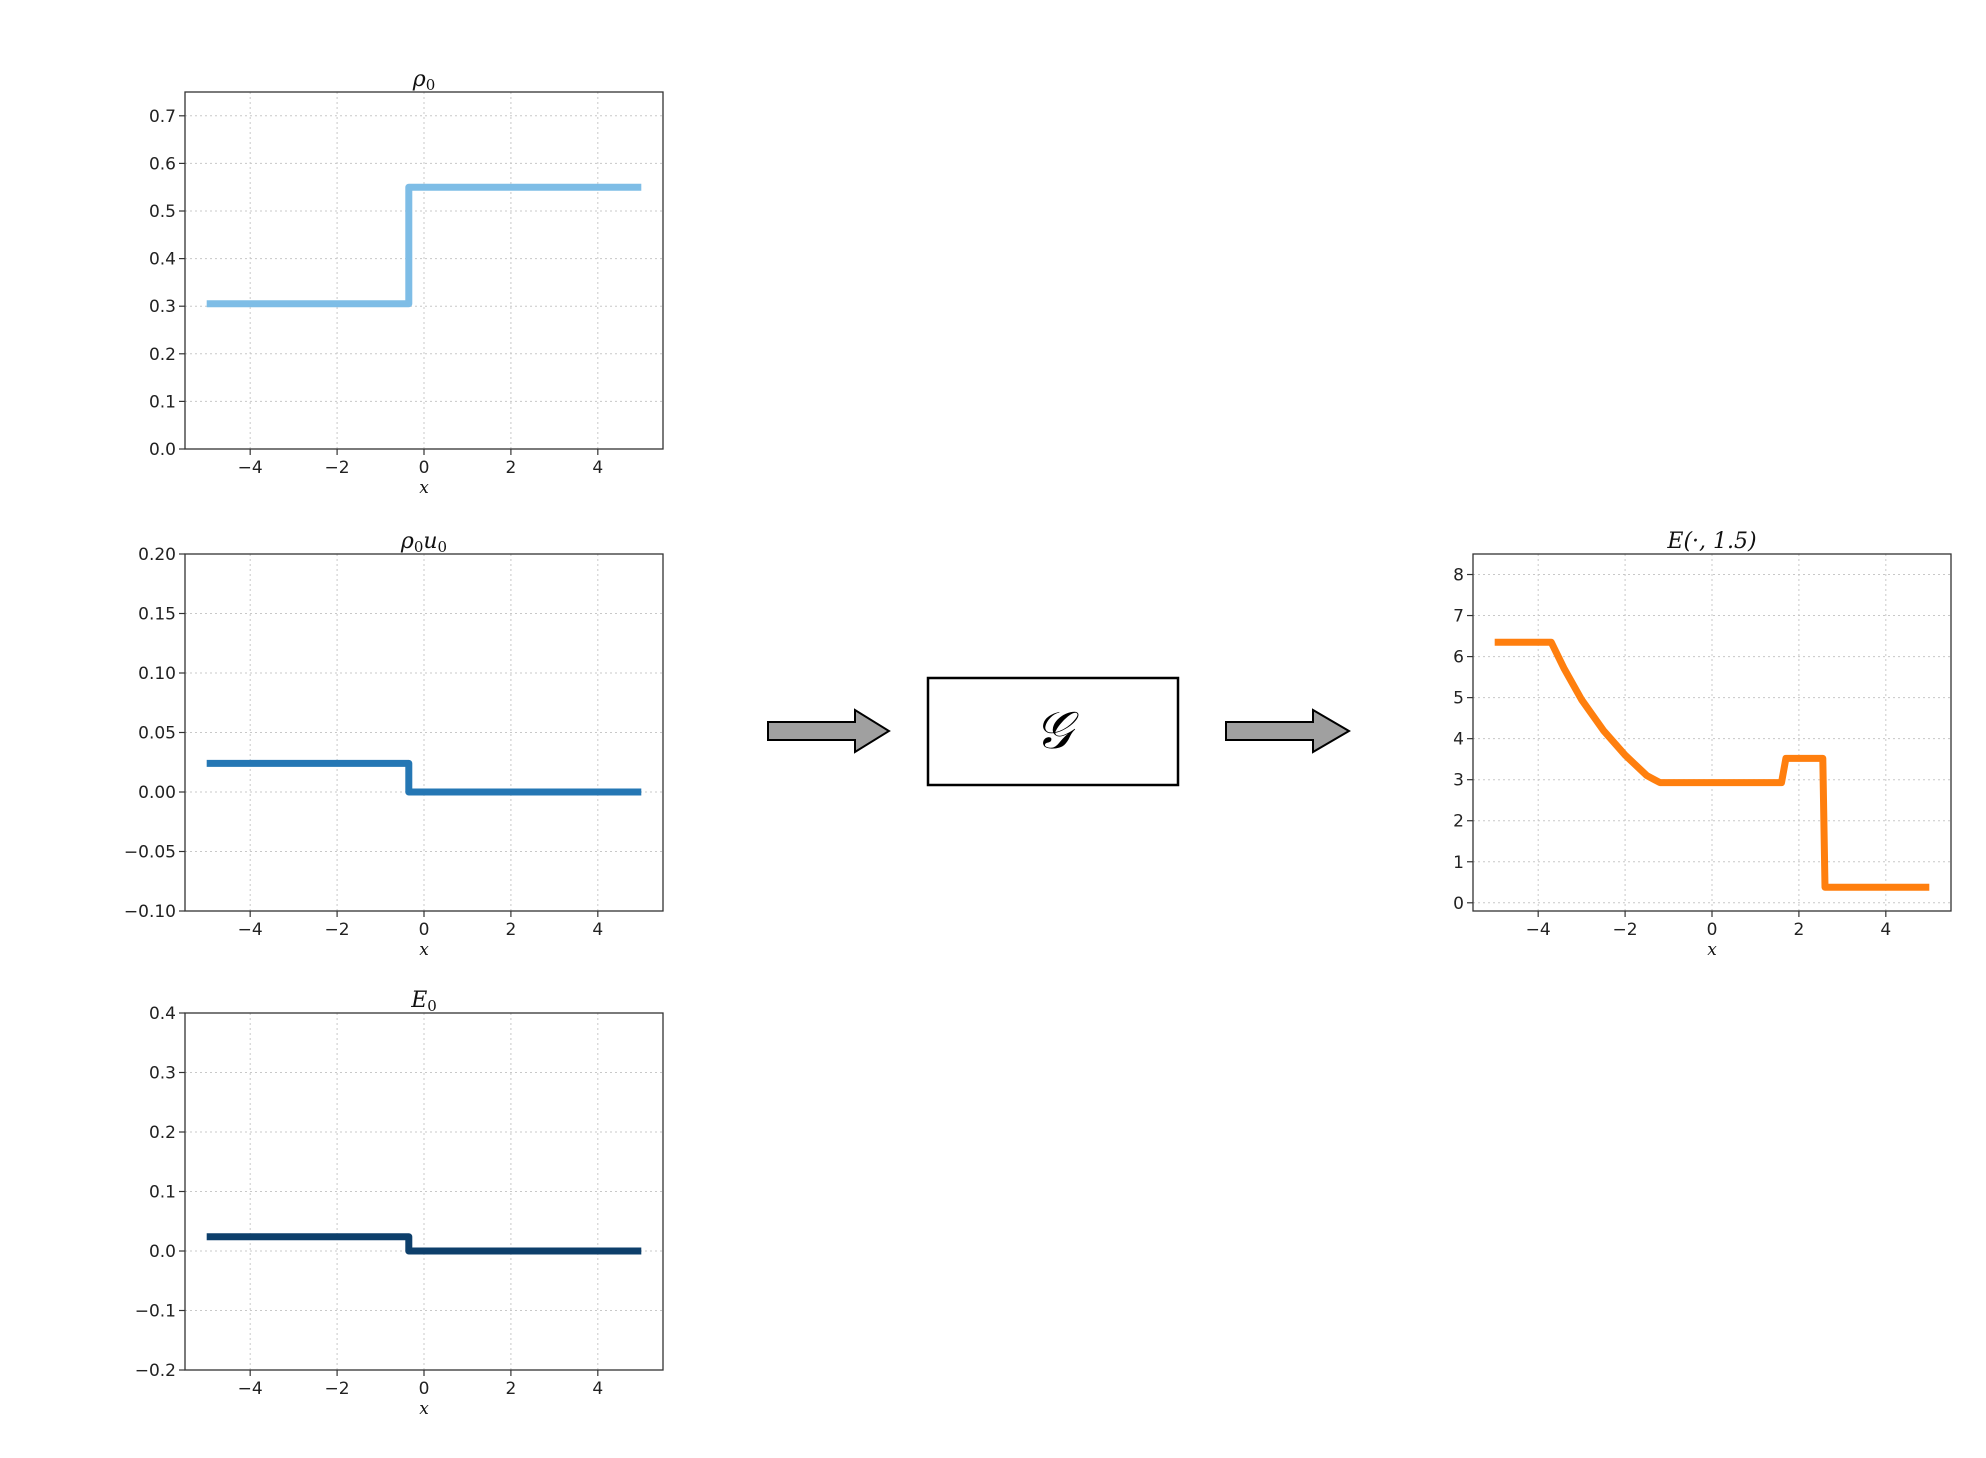 This screenshot has height=1458, width=1986. What do you see at coordinates (1458, 576) in the screenshot?
I see `y-tick-label: 8` at bounding box center [1458, 576].